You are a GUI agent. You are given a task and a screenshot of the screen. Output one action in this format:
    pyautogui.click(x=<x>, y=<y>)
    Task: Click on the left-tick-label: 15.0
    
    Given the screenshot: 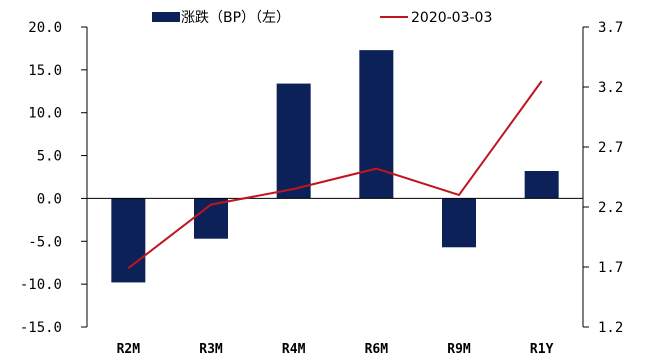 What is the action you would take?
    pyautogui.click(x=45, y=71)
    